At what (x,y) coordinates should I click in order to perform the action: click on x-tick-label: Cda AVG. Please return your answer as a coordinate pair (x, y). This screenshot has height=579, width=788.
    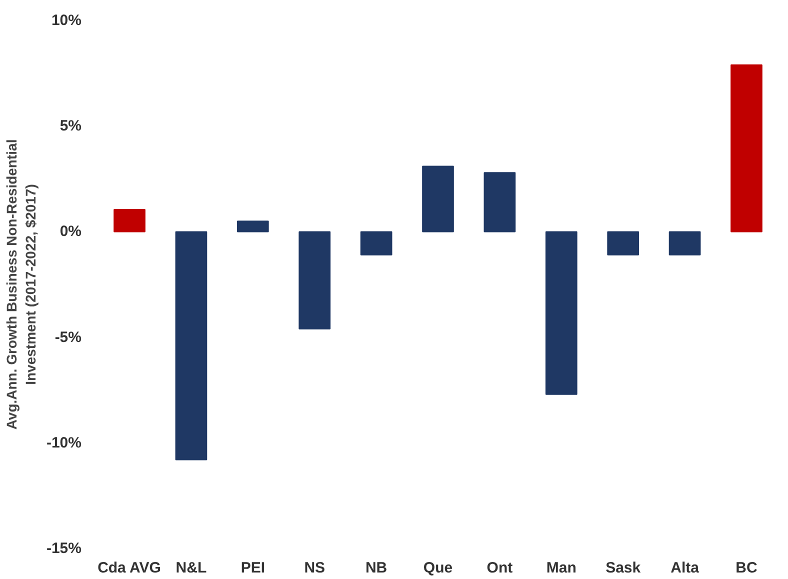
    Looking at the image, I should click on (129, 568).